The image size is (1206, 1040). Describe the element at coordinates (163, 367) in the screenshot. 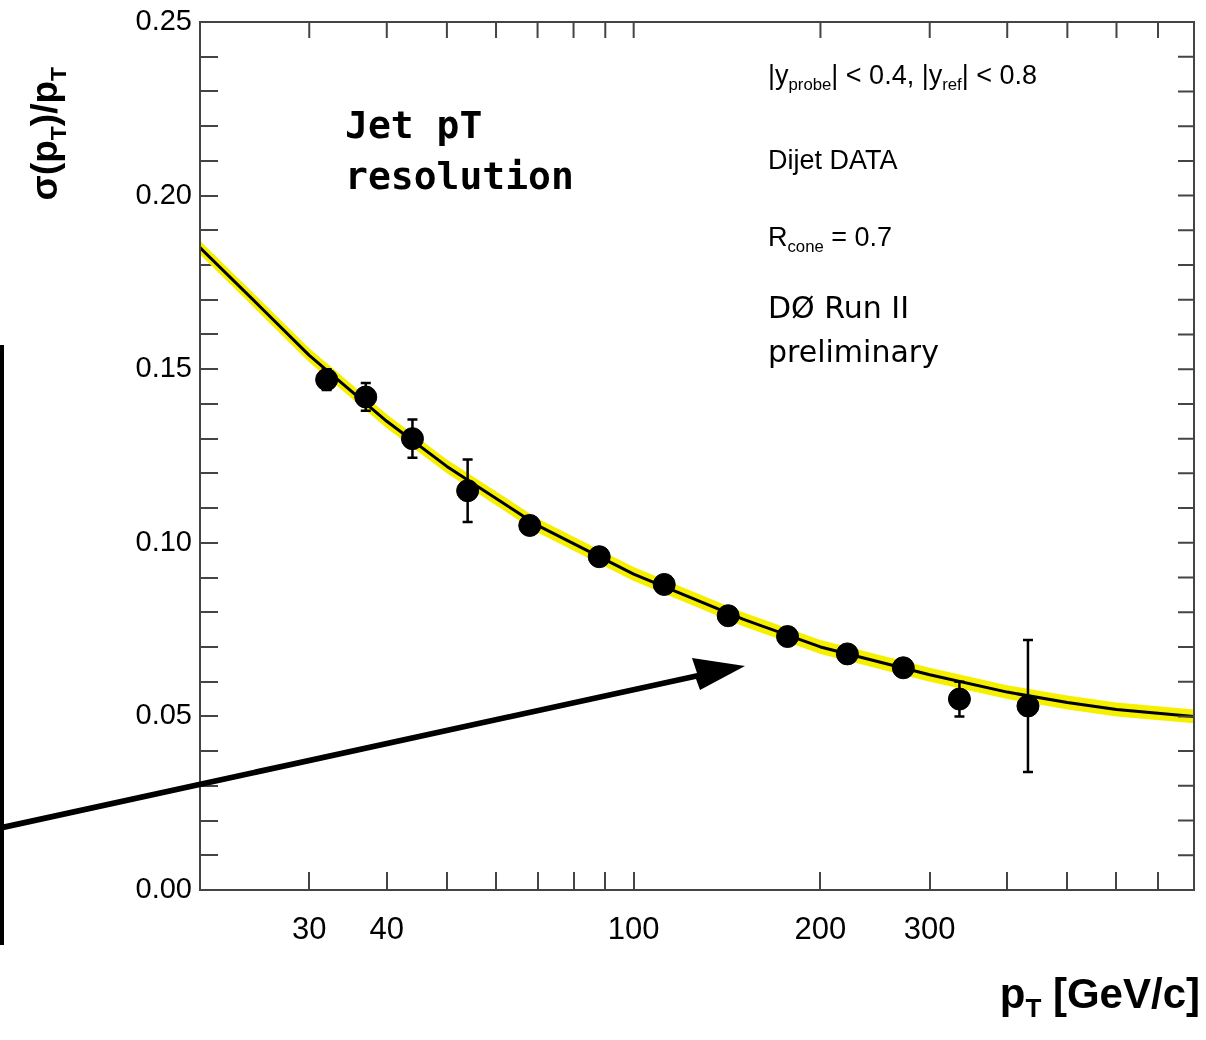

I see `y-tick-label: 0.15` at that location.